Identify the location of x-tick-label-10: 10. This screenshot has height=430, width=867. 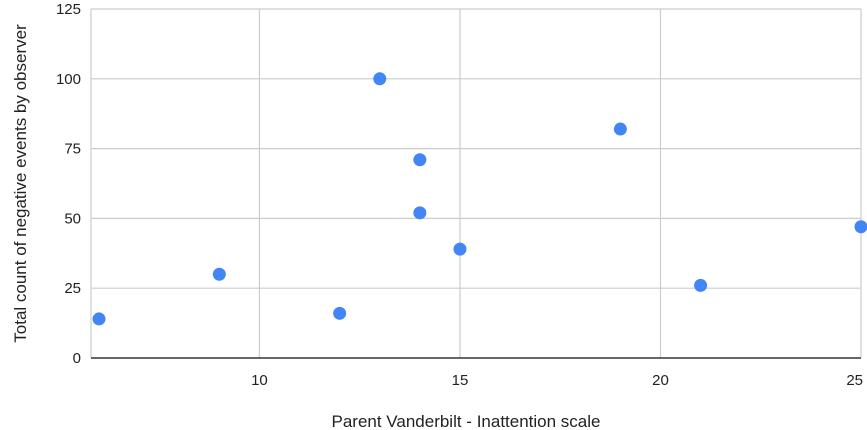
(259, 380).